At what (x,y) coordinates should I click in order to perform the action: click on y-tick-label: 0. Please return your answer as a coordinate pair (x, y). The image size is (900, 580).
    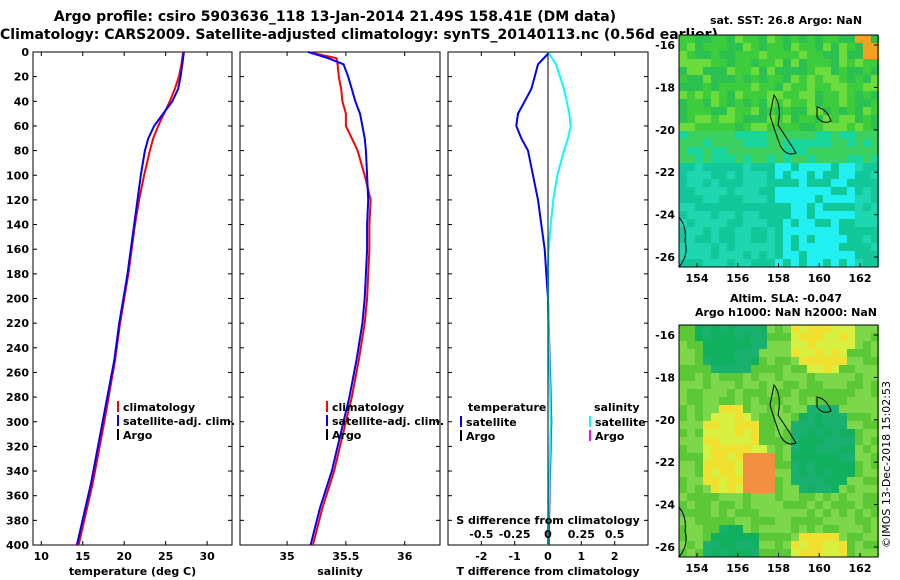
    Looking at the image, I should click on (25, 52).